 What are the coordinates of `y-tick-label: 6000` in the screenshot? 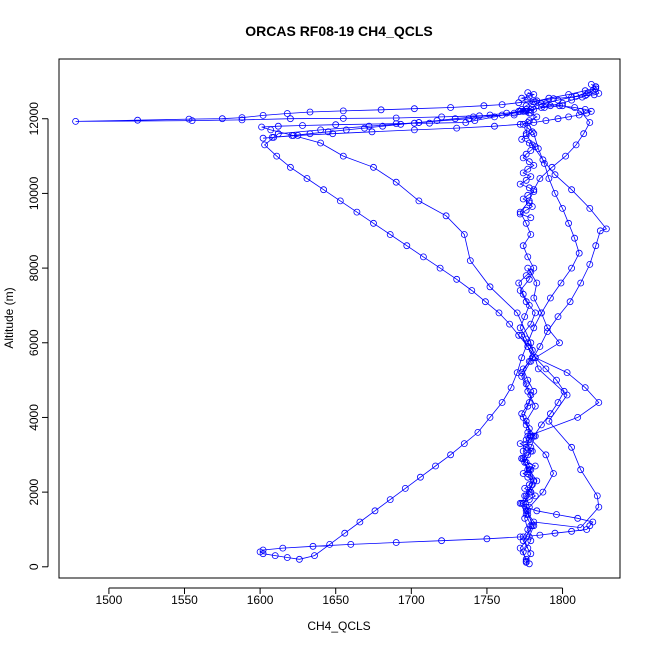 It's located at (34, 342).